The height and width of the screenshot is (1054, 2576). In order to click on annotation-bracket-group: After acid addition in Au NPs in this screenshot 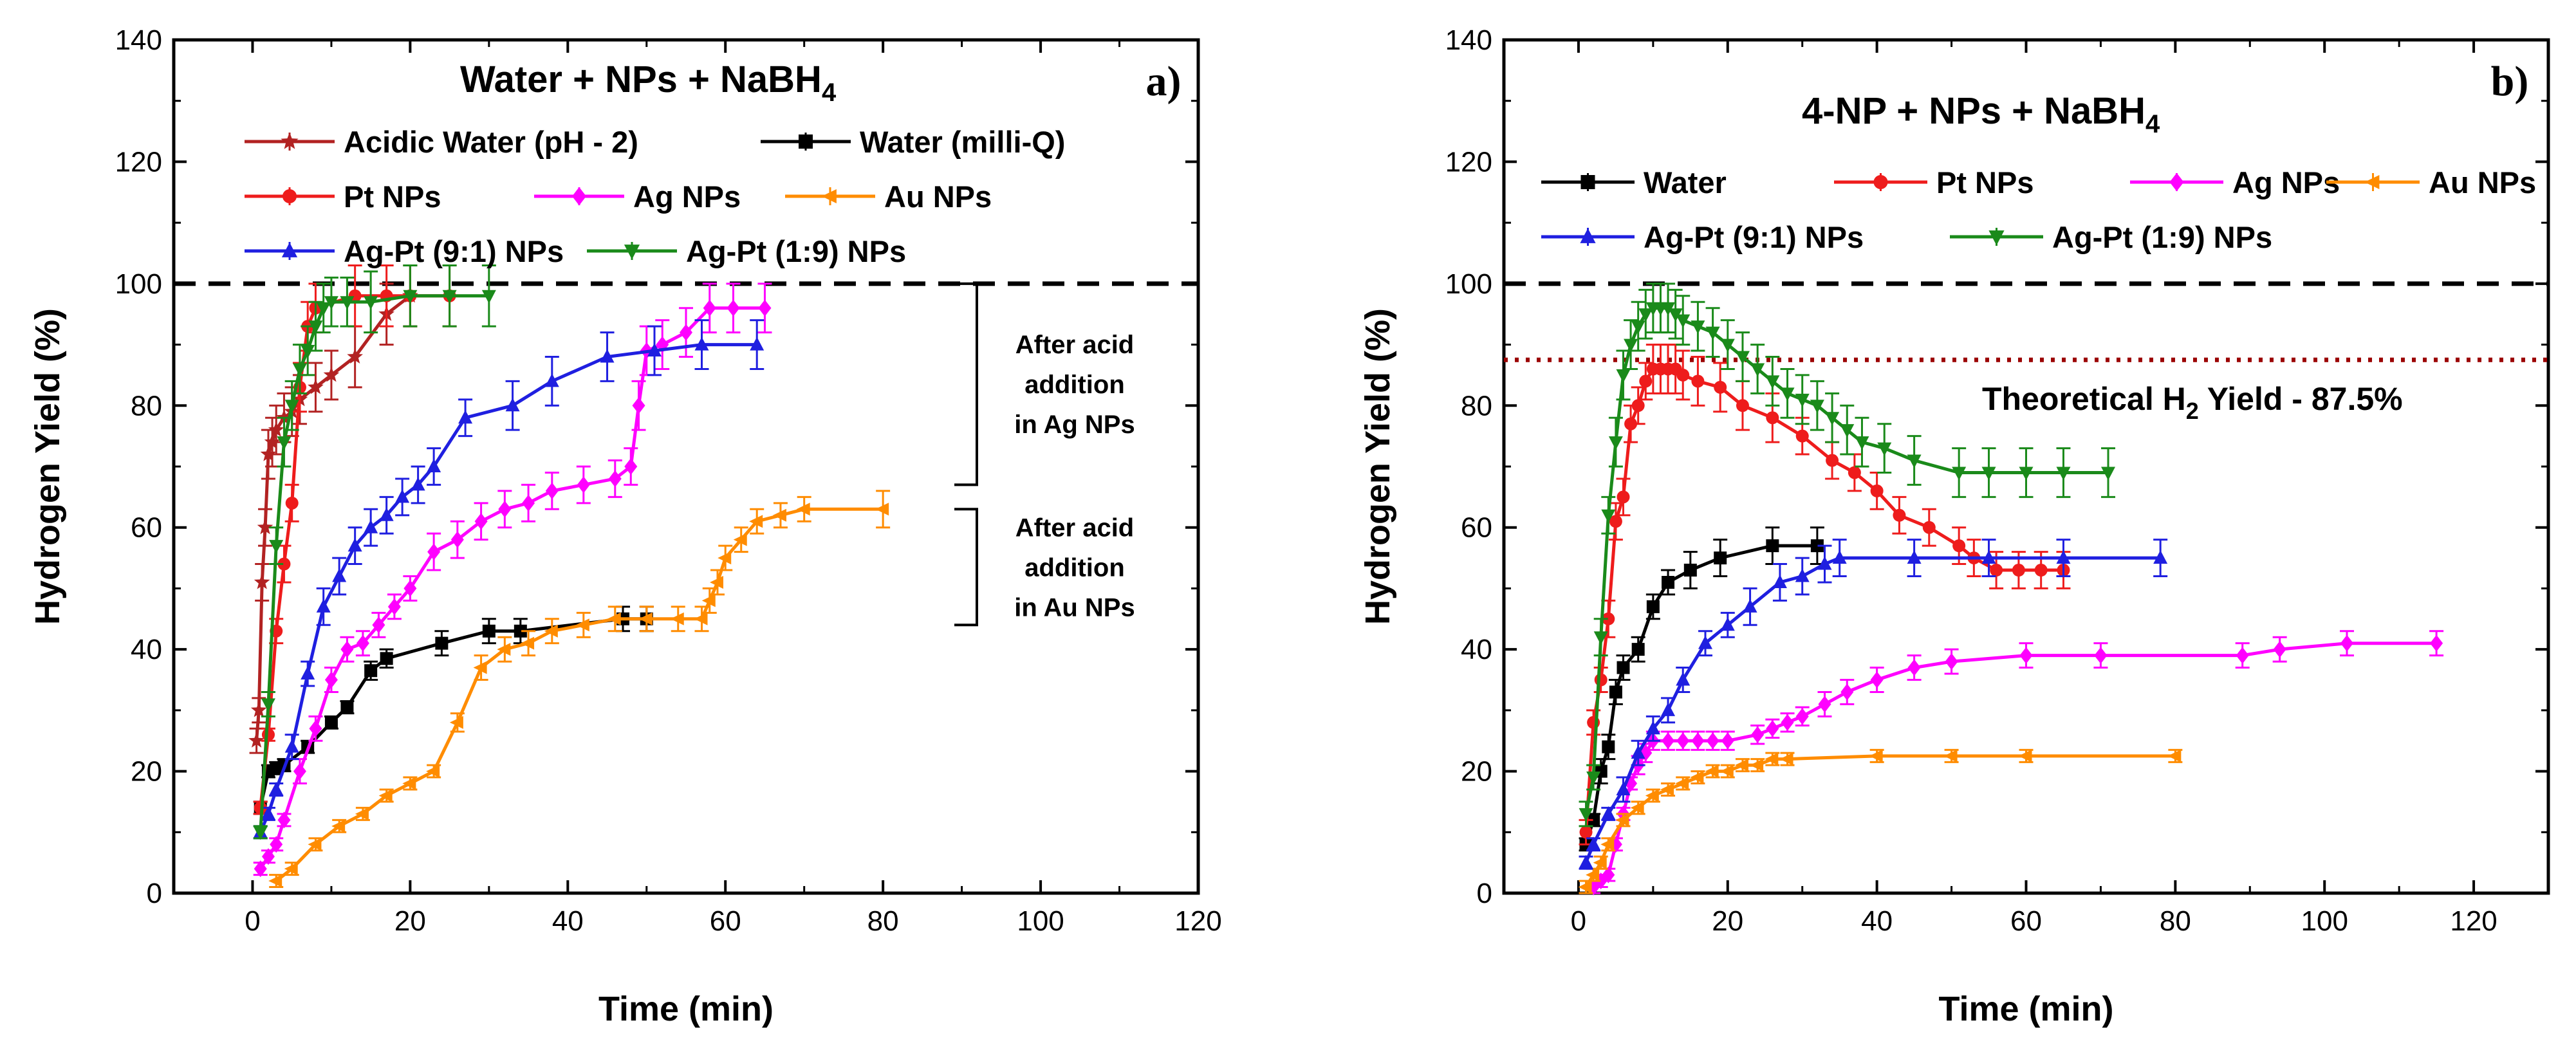, I will do `click(1044, 568)`.